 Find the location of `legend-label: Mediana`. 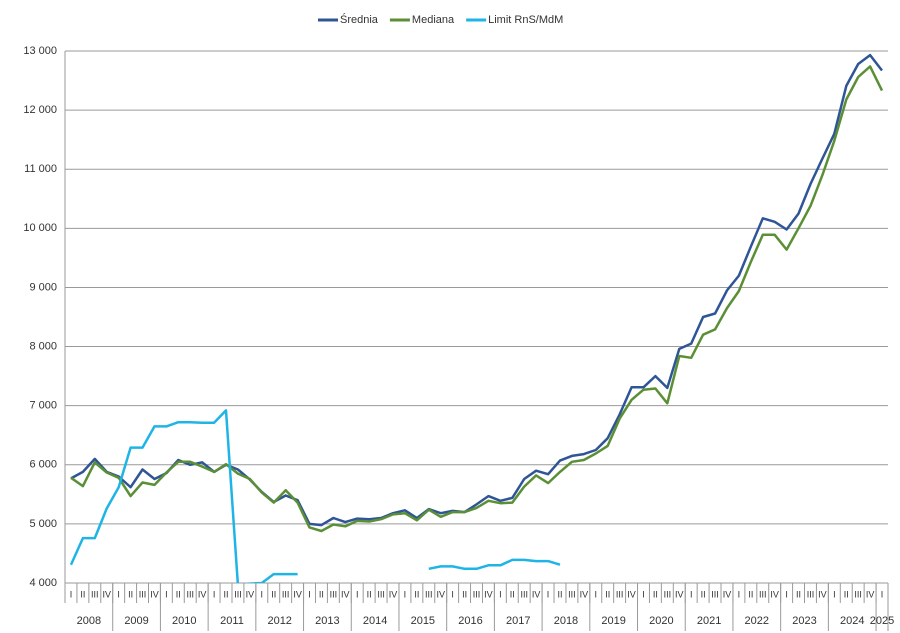

legend-label: Mediana is located at coordinates (433, 20).